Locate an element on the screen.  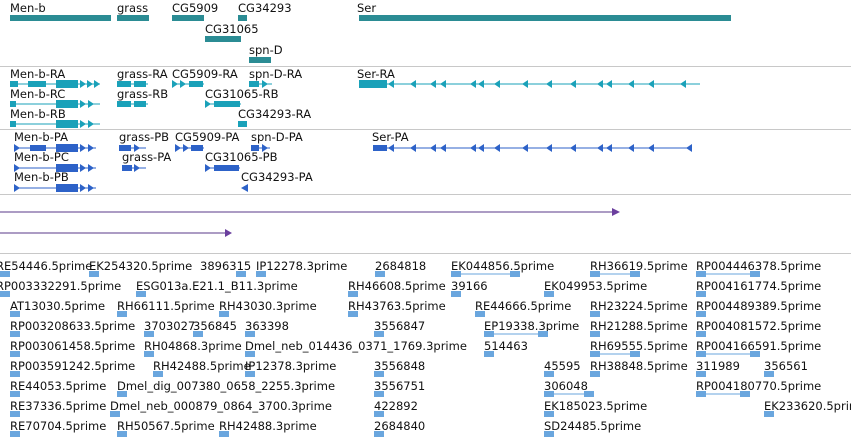
est-label: RE44666.5prime is located at coordinates (523, 306).